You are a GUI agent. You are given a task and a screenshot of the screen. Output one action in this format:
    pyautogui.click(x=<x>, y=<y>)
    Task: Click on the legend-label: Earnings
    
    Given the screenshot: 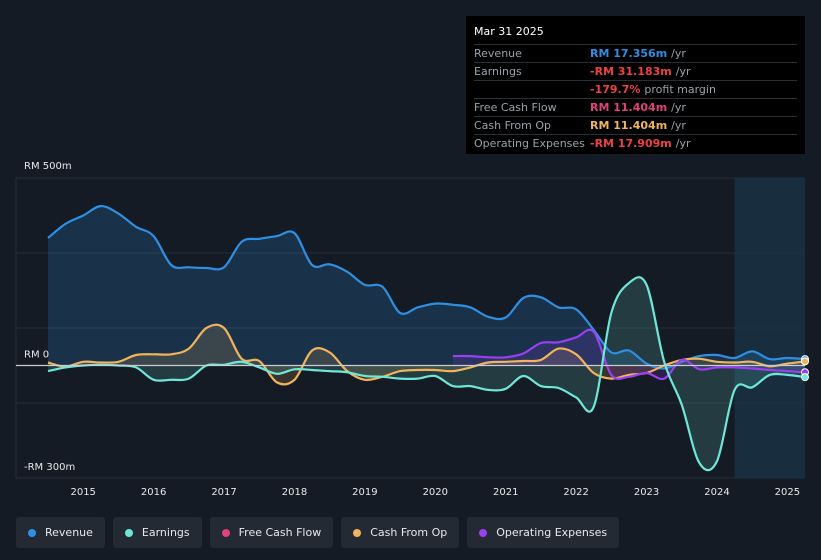 What is the action you would take?
    pyautogui.click(x=165, y=532)
    